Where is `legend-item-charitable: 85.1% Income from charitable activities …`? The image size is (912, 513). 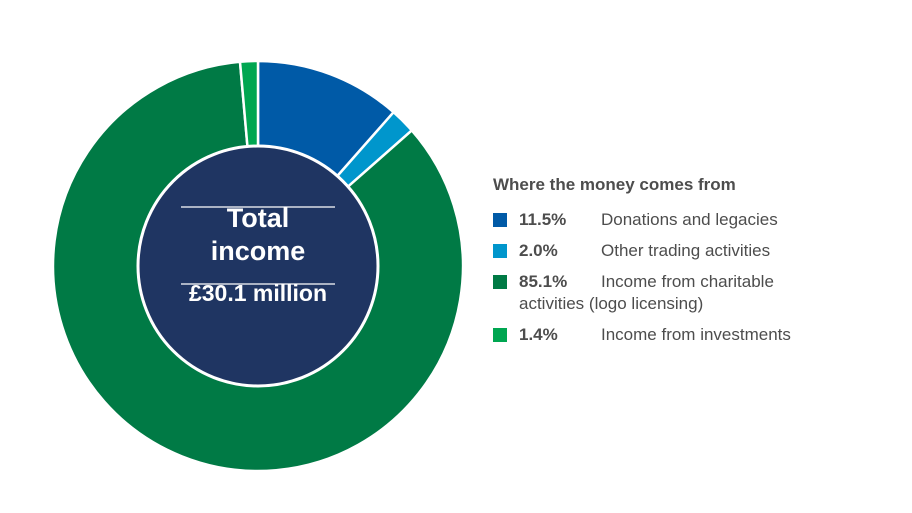
legend-item-charitable: 85.1% Income from charitable activities … is located at coordinates (693, 293).